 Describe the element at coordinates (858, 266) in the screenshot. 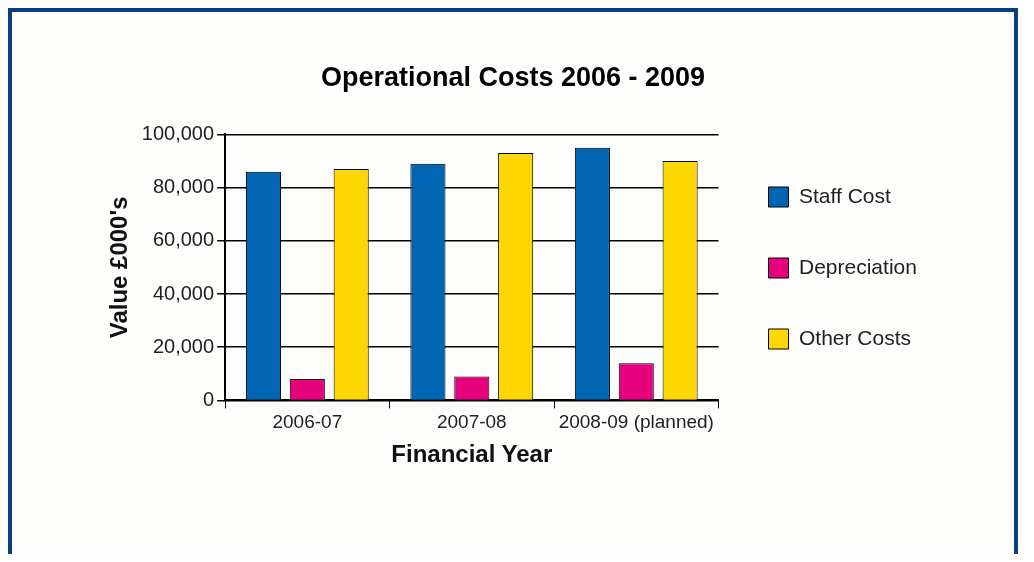

I see `legend-label: Depreciation` at that location.